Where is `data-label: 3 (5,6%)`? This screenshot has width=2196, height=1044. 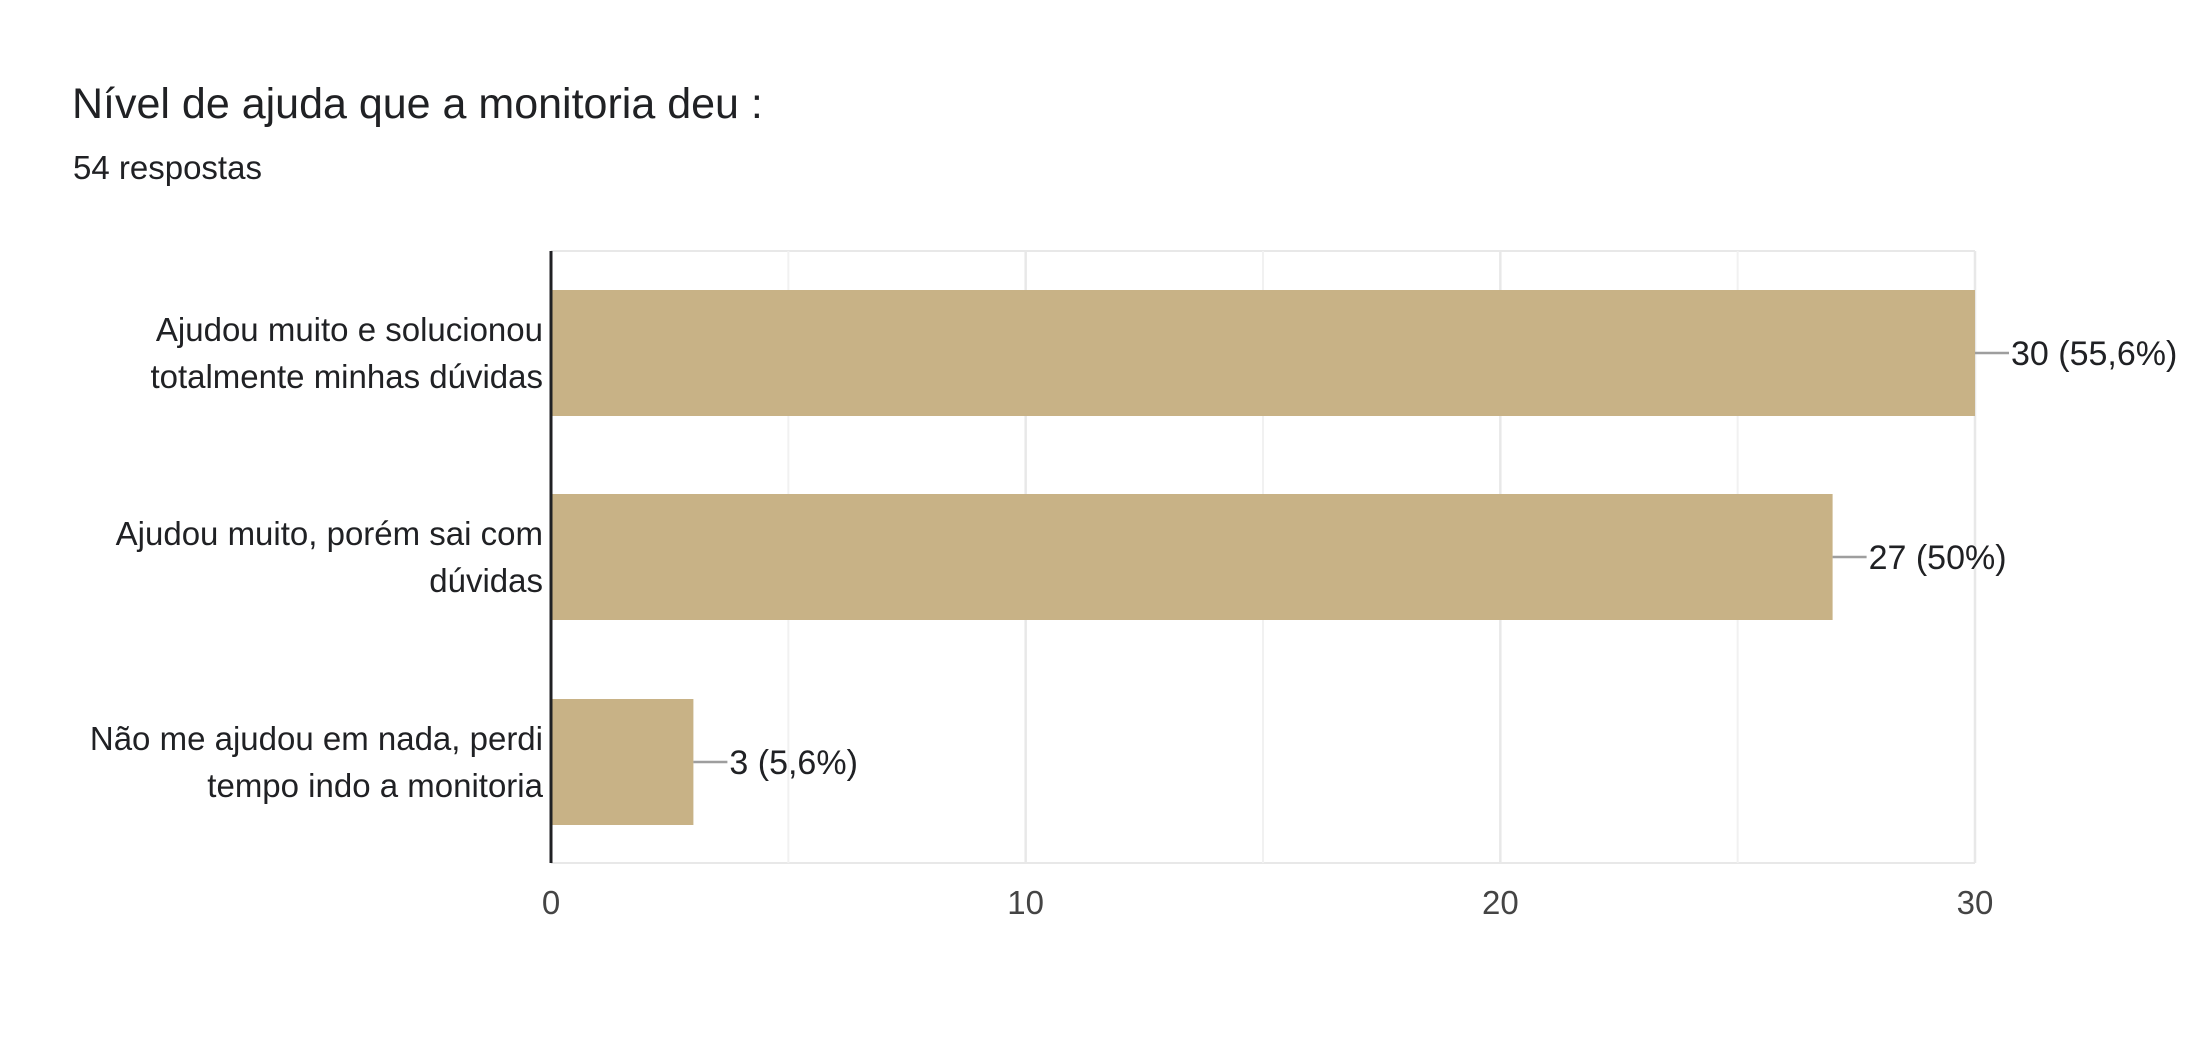
data-label: 3 (5,6%) is located at coordinates (793, 763).